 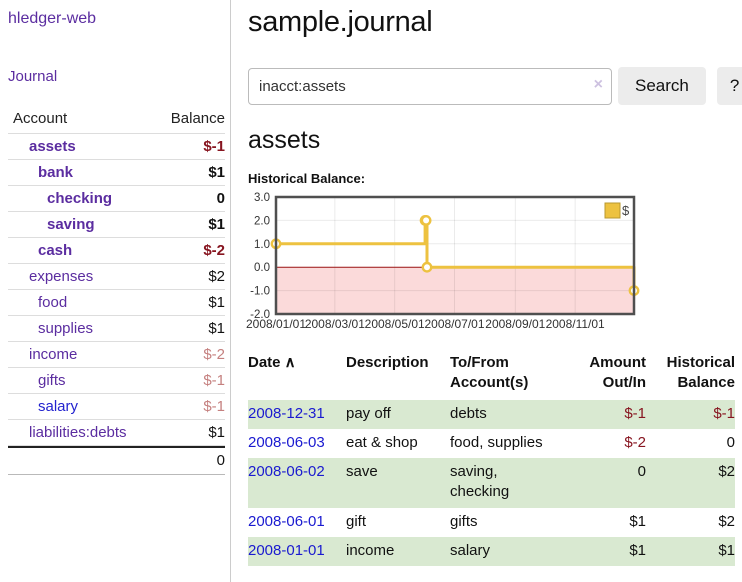 What do you see at coordinates (116, 199) in the screenshot?
I see `sidebar-account-row: checking 0` at bounding box center [116, 199].